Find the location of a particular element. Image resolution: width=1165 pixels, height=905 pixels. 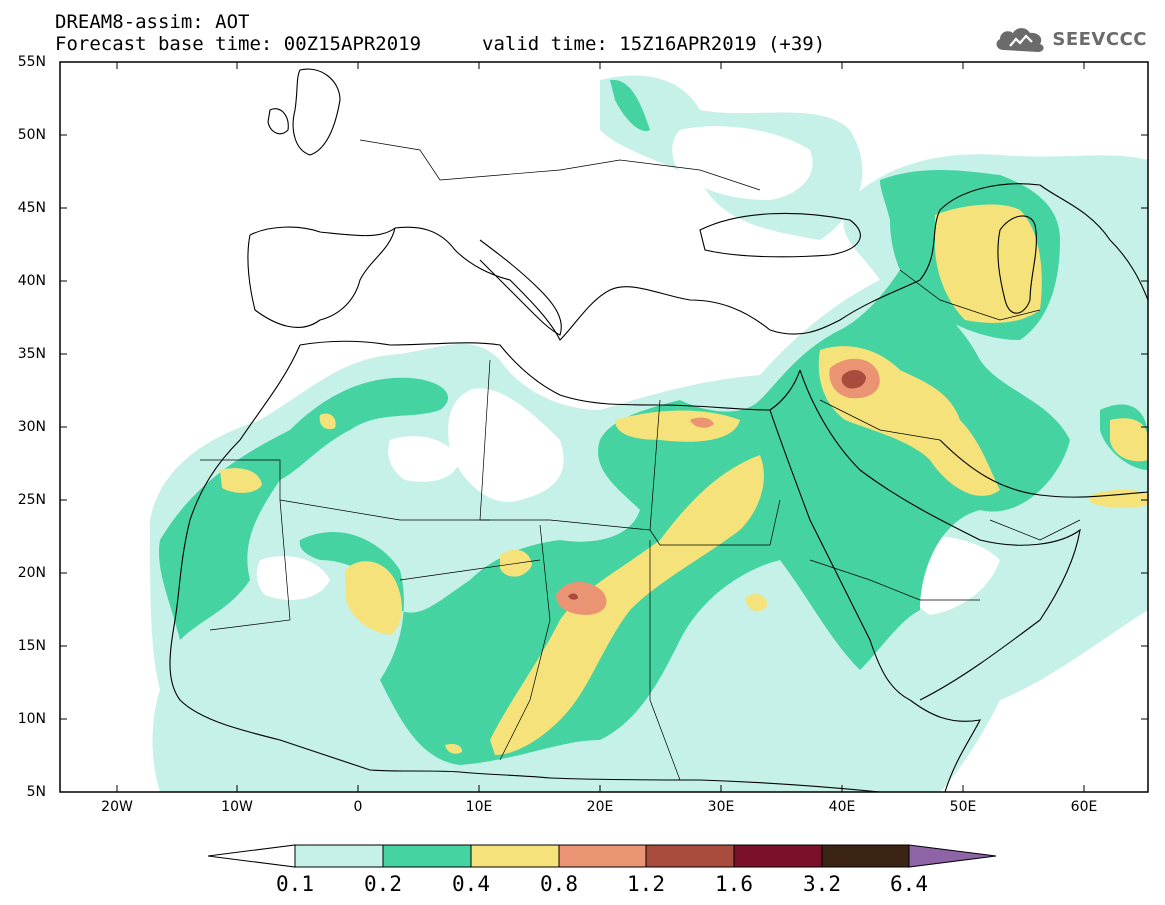

colorbar-label-0-1: 0.1 is located at coordinates (295, 884).